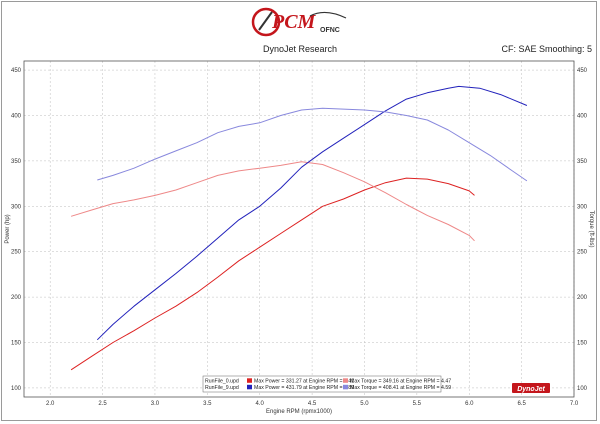  What do you see at coordinates (299, 412) in the screenshot?
I see `x-axis-label: Engine RPM (rpmx1000)` at bounding box center [299, 412].